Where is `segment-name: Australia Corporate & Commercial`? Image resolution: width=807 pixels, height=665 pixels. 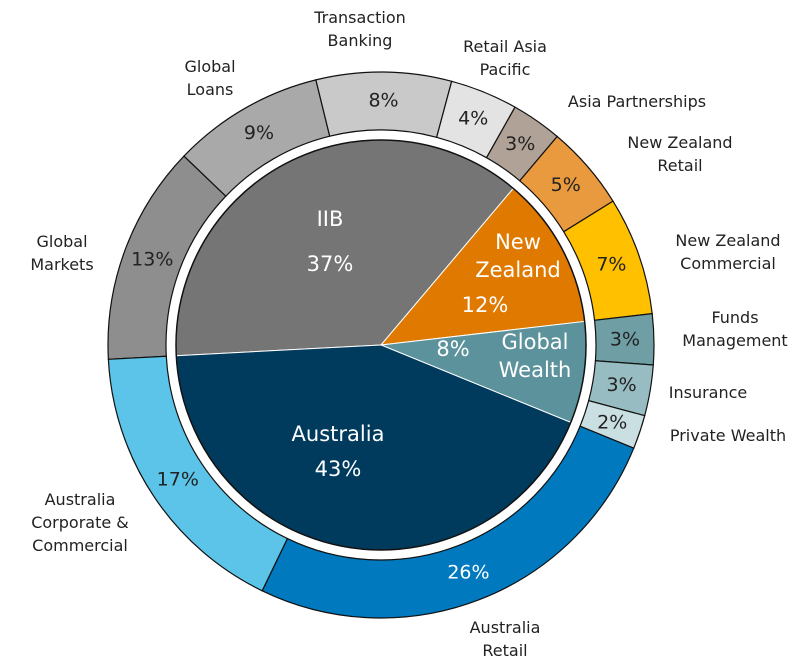
segment-name: Australia Corporate & Commercial is located at coordinates (80, 522).